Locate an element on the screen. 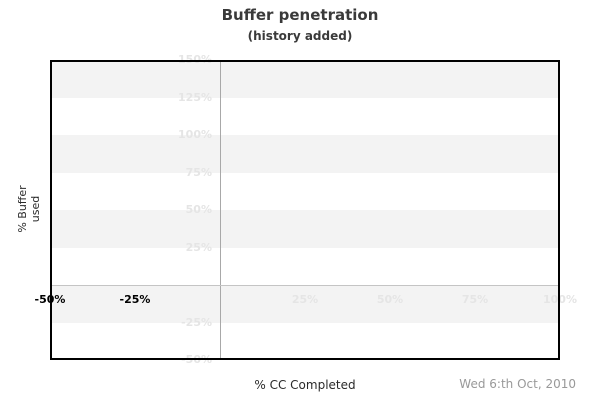 Image resolution: width=600 pixels, height=400 pixels. x-tick-label: 25% is located at coordinates (305, 299).